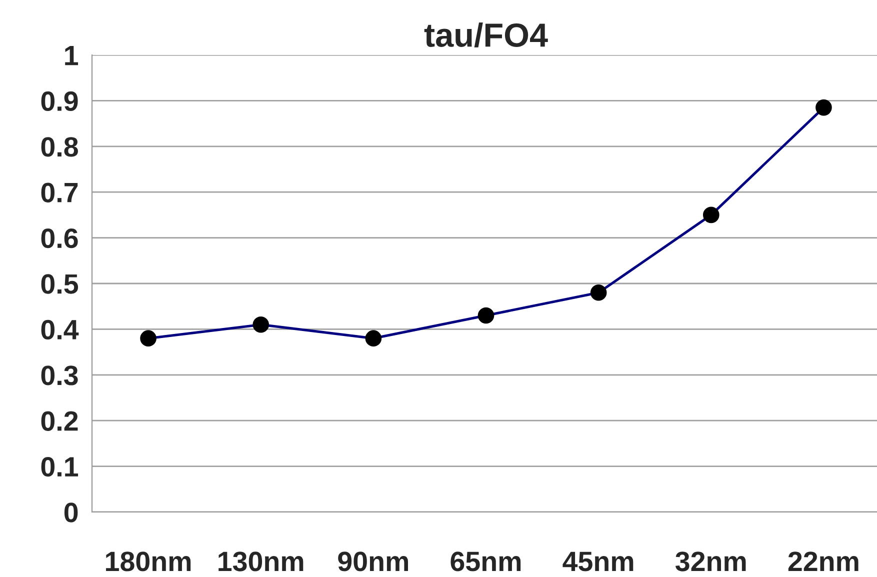 This screenshot has width=877, height=577. I want to click on y-tick-label: 0.3, so click(59, 376).